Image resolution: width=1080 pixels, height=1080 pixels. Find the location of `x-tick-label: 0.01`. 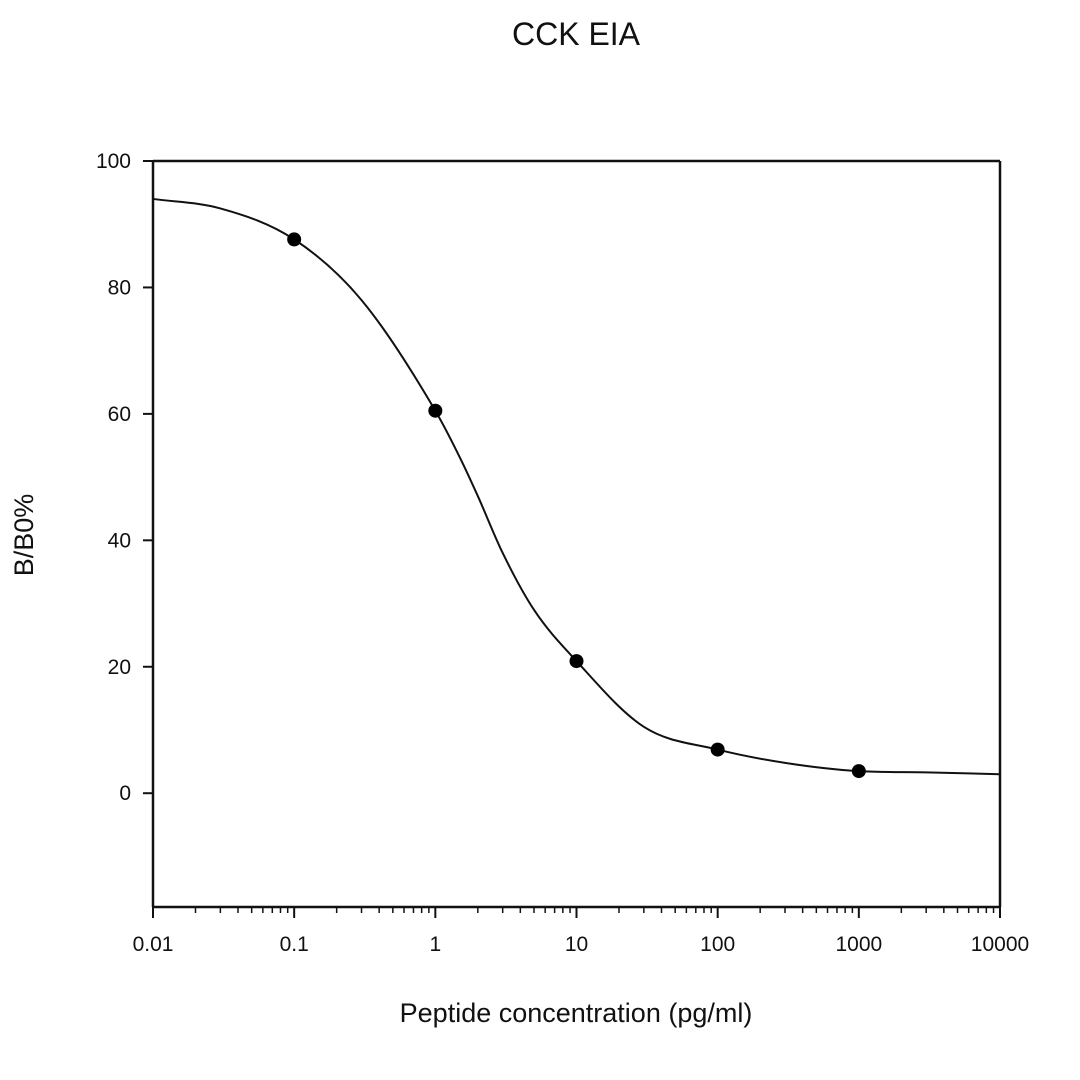

x-tick-label: 0.01 is located at coordinates (153, 944).